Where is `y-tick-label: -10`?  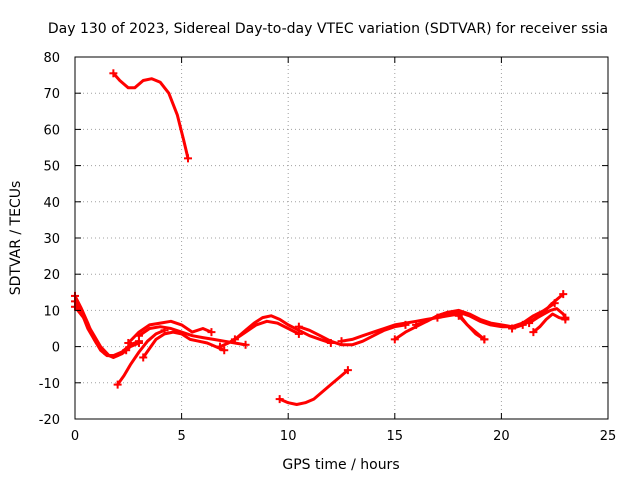
y-tick-label: -10 is located at coordinates (49, 384).